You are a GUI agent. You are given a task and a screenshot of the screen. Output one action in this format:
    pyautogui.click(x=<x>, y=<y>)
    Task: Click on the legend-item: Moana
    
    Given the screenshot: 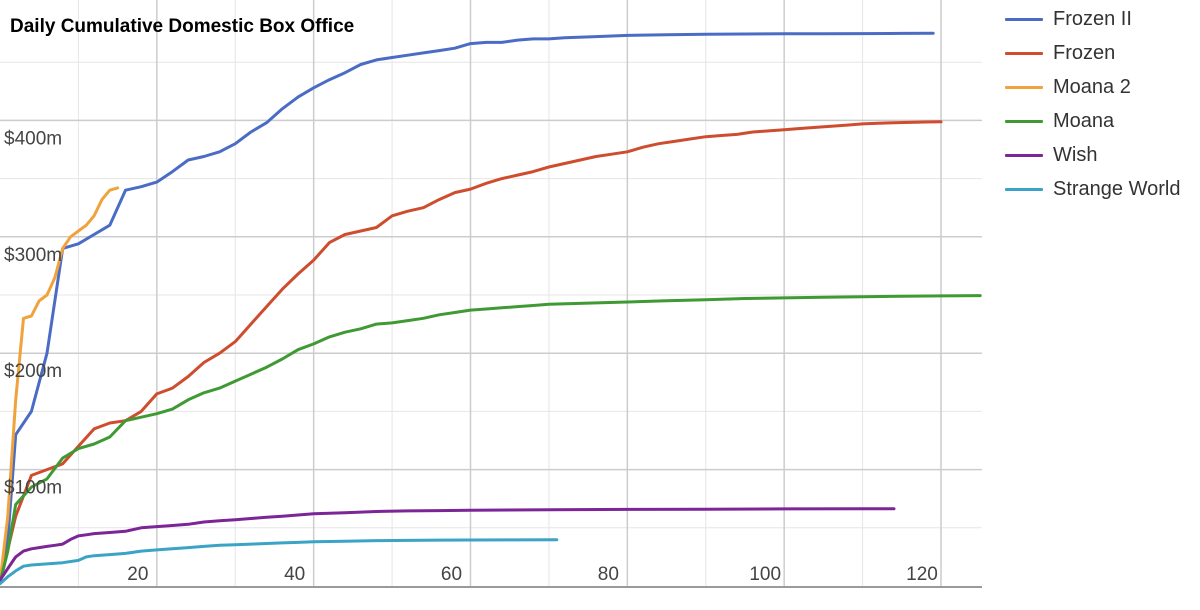 What is the action you would take?
    pyautogui.click(x=1102, y=121)
    